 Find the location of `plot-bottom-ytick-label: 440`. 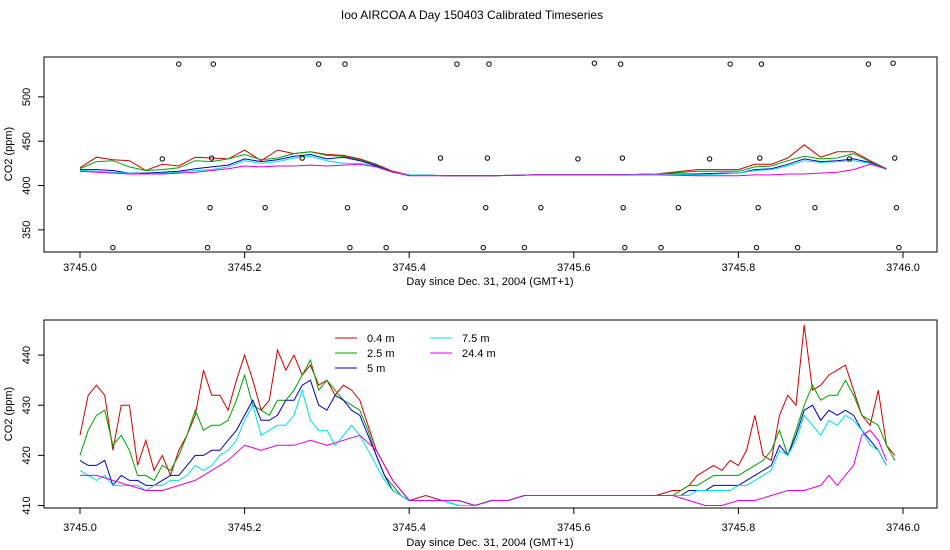

plot-bottom-ytick-label: 440 is located at coordinates (27, 355).